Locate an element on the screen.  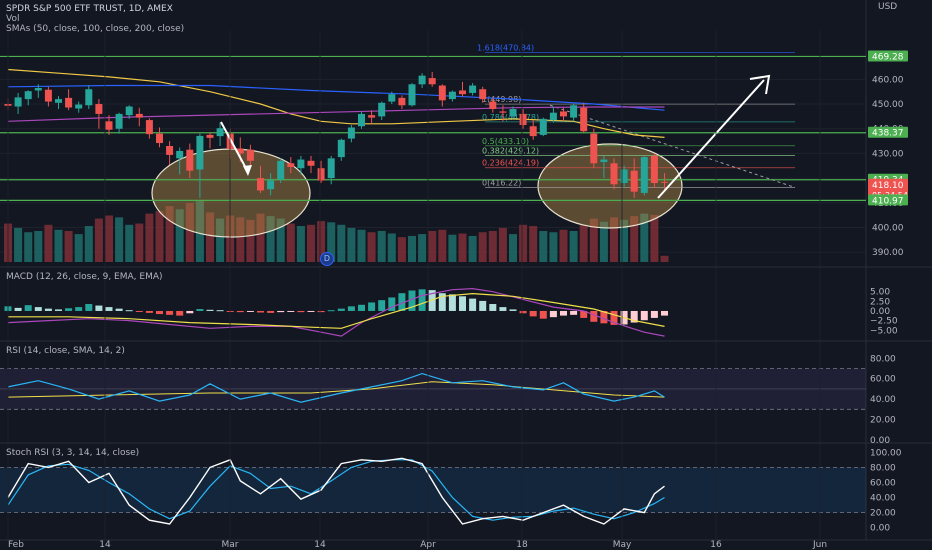
time-tick-label: Feb is located at coordinates (16, 545).